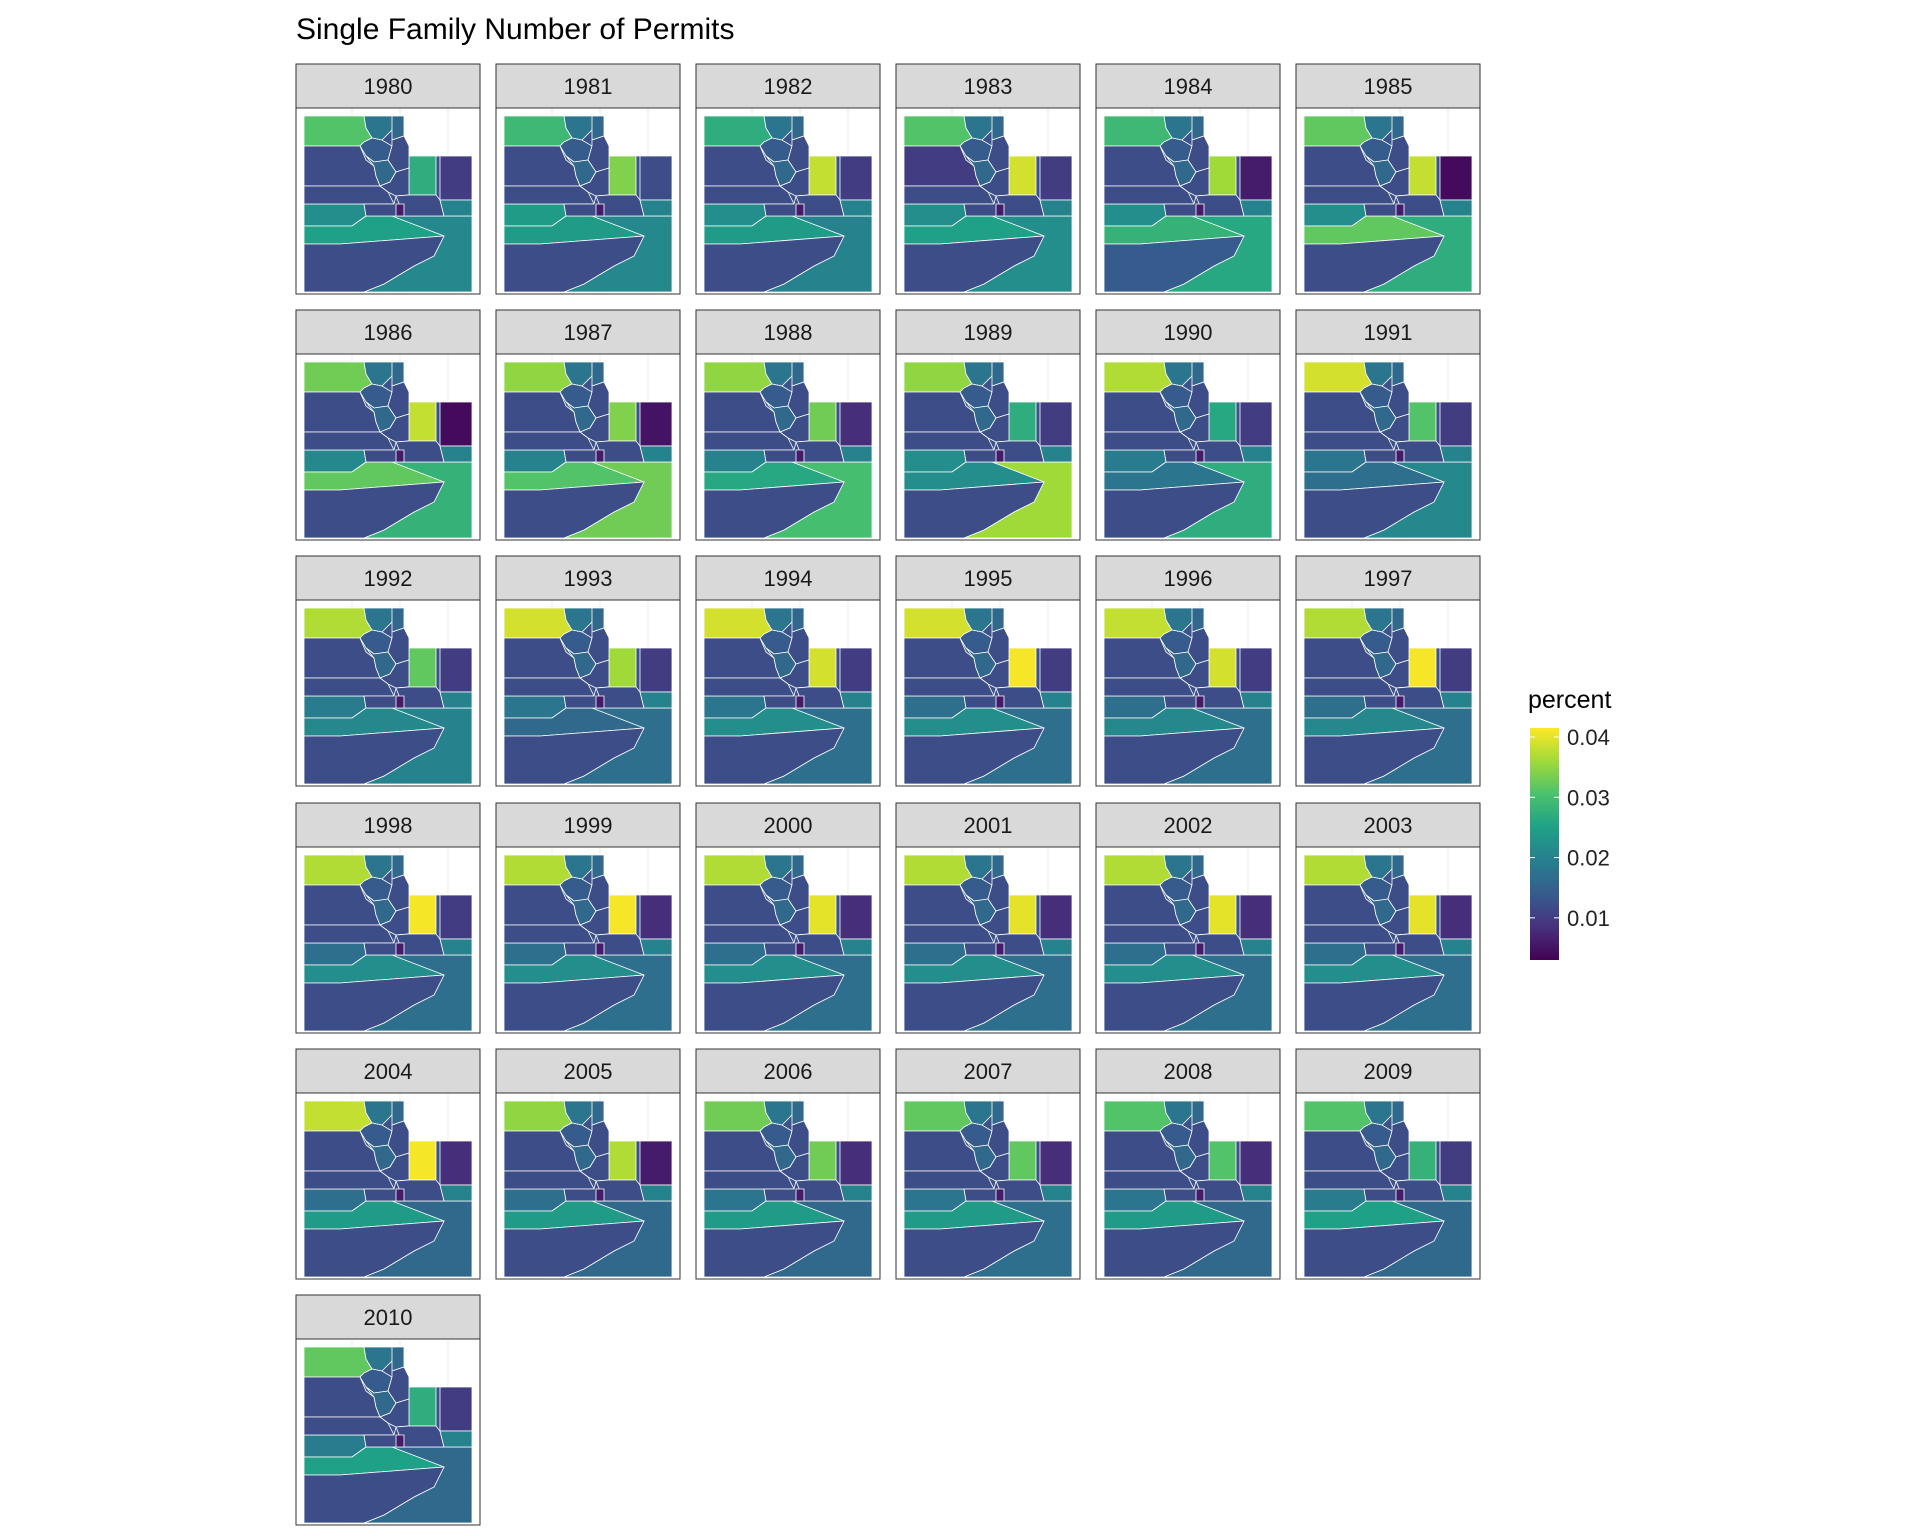  I want to click on facet-panel: 1988, so click(788, 425).